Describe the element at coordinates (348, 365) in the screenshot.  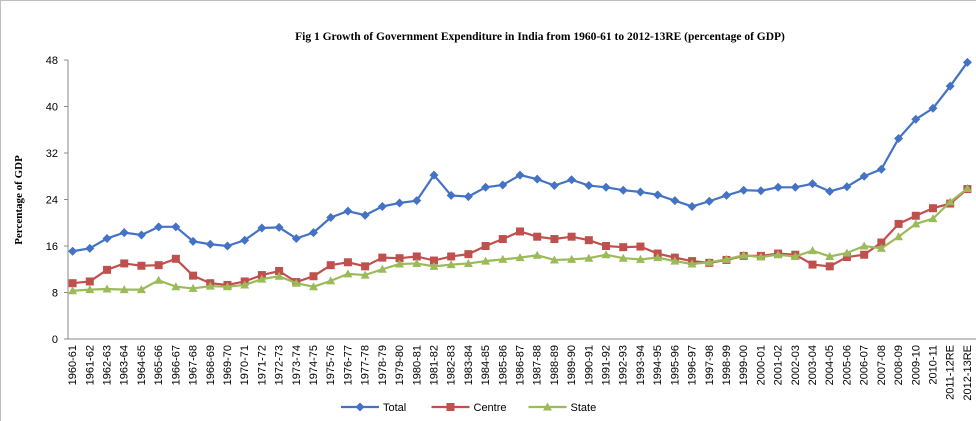
I see `x-tick-label: 1976-77` at that location.